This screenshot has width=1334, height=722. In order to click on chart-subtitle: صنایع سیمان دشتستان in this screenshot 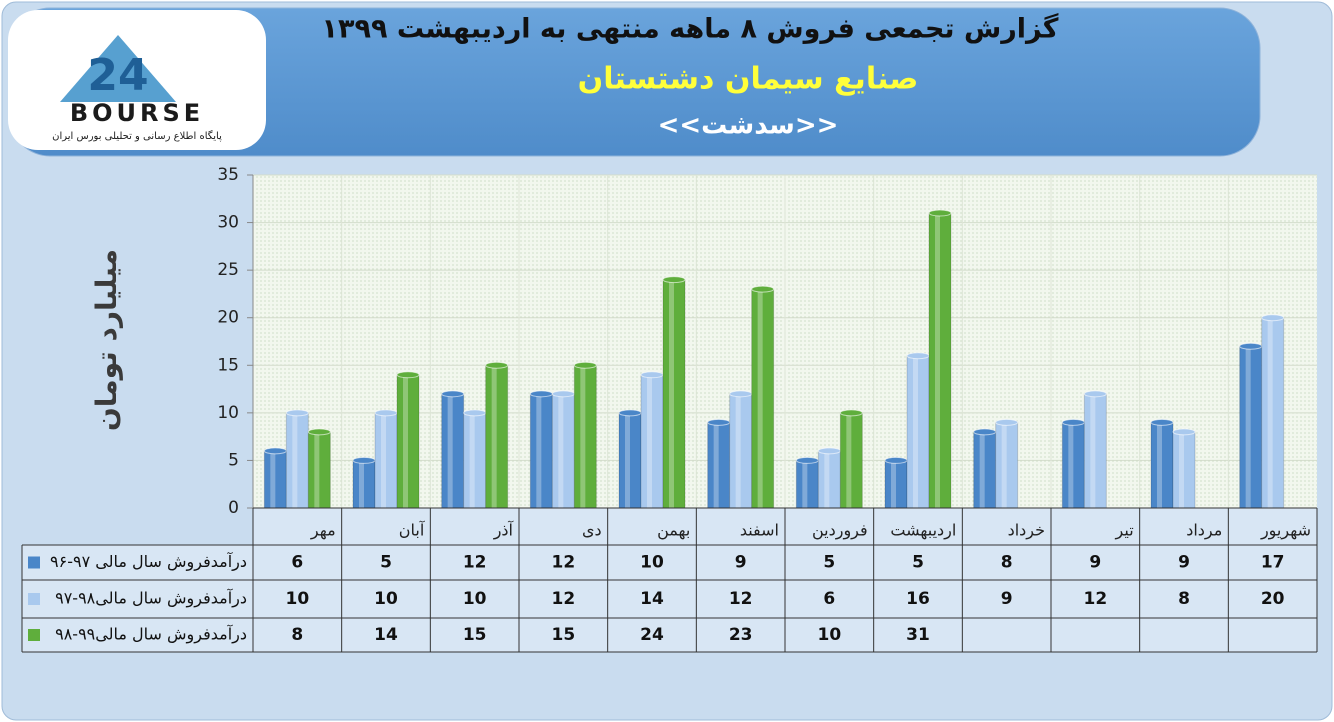, I will do `click(748, 79)`.